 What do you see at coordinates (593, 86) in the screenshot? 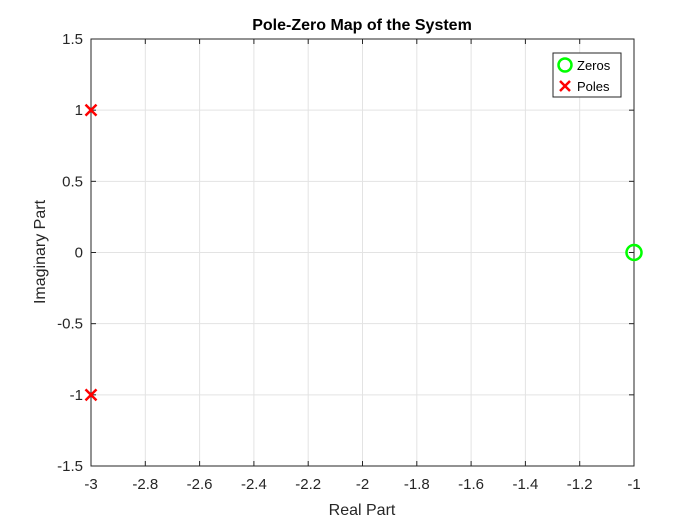
I see `legend-entry-label: Poles` at bounding box center [593, 86].